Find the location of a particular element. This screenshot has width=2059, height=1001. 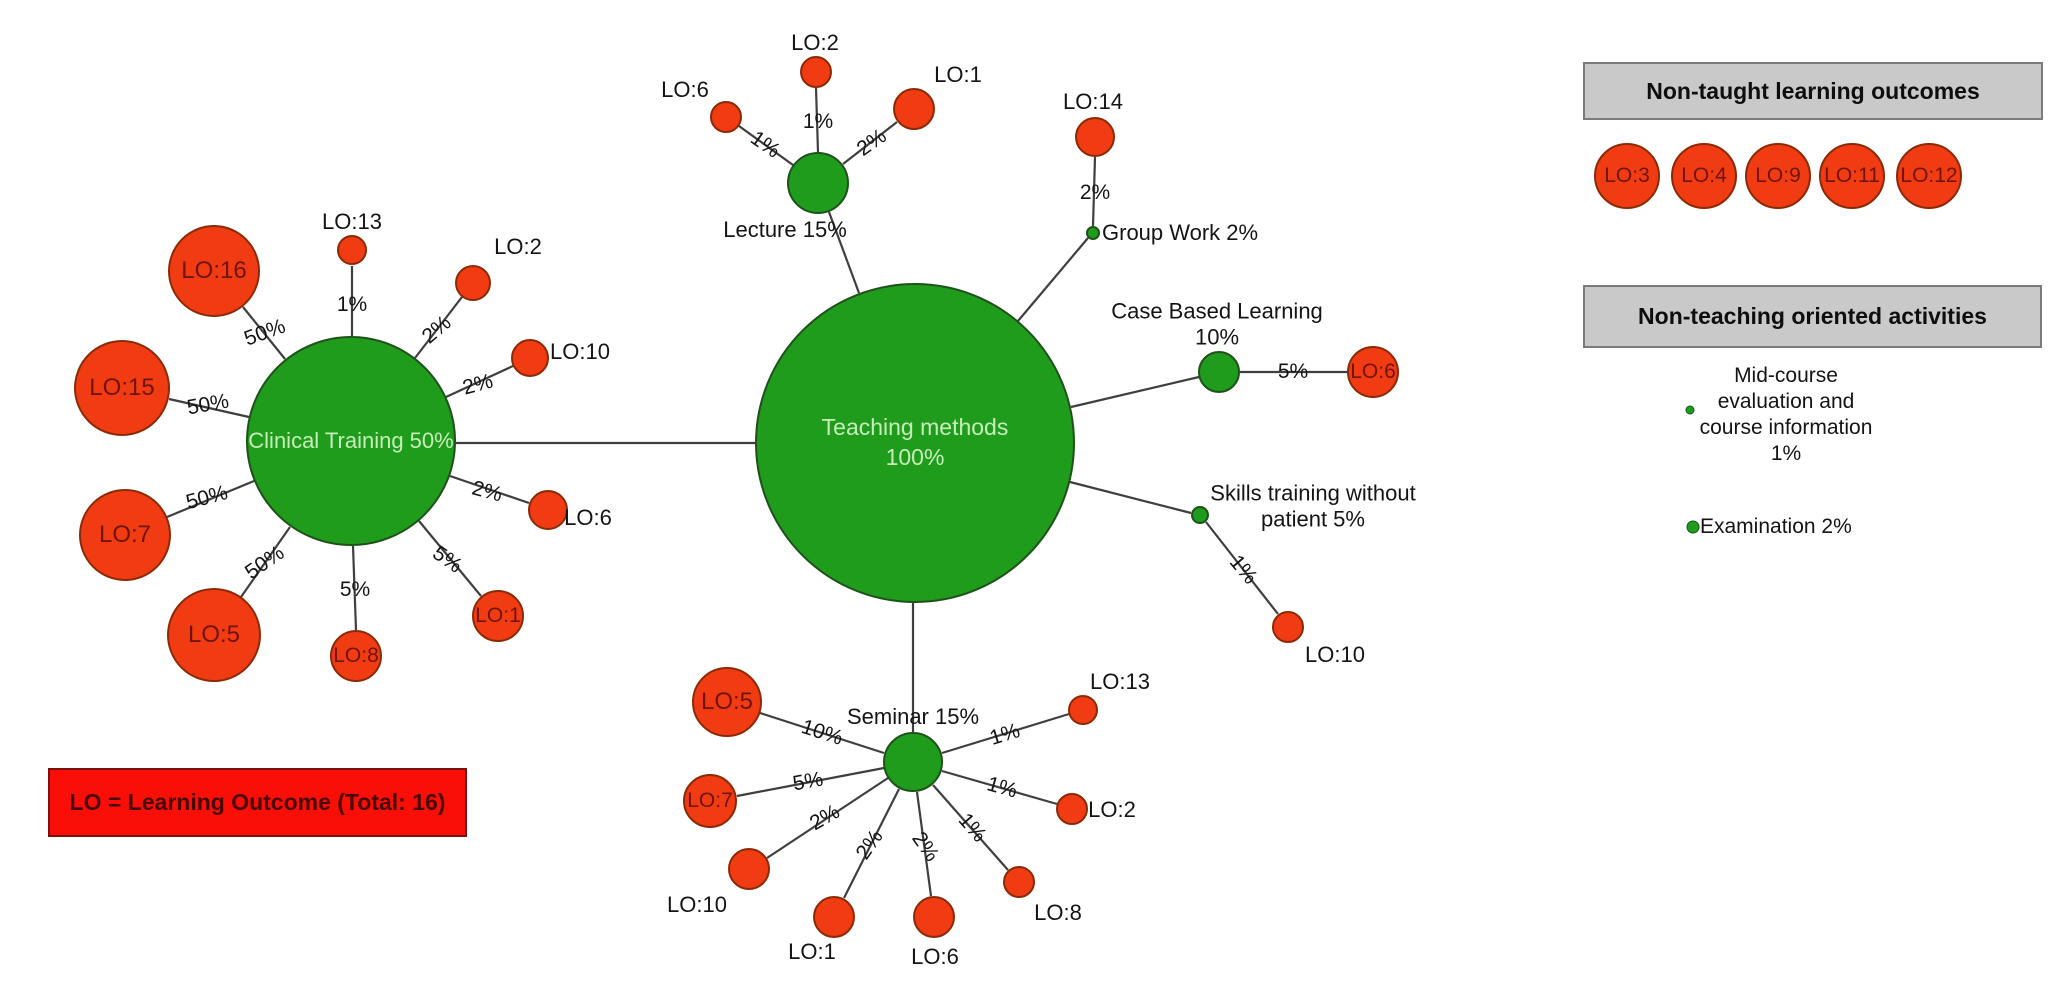

edge-seminar-lo6 is located at coordinates (924, 844).